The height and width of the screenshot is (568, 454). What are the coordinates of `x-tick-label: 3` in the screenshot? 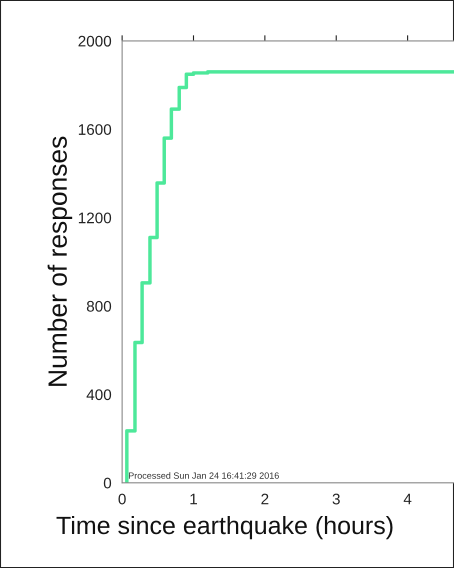 It's located at (336, 499).